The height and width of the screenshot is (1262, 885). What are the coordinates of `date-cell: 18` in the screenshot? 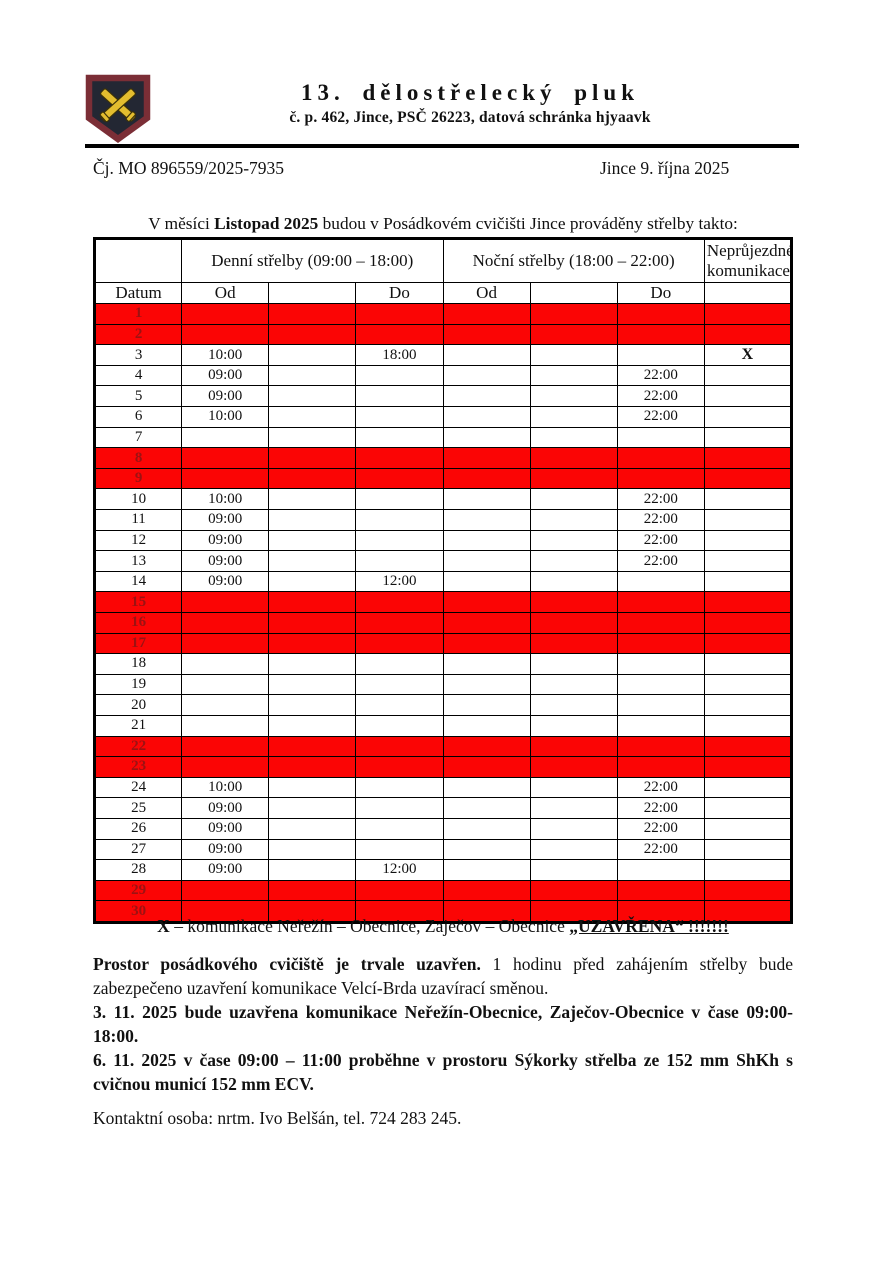 It's located at (138, 664).